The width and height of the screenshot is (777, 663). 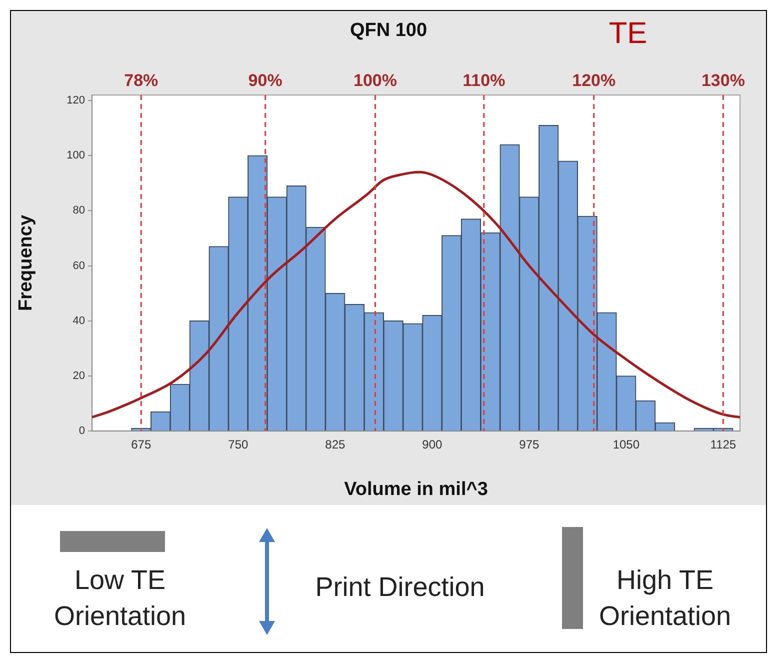 What do you see at coordinates (238, 445) in the screenshot?
I see `x-tick-label: 750` at bounding box center [238, 445].